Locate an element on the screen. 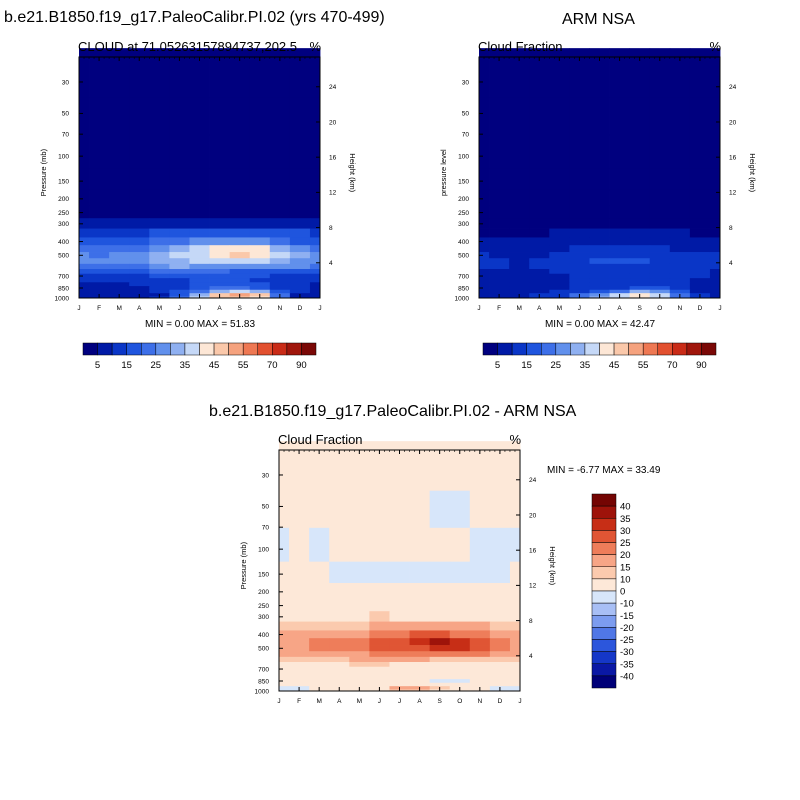  min-max-stats: MIN = 0.00 MAX = 42.47 is located at coordinates (600, 324).